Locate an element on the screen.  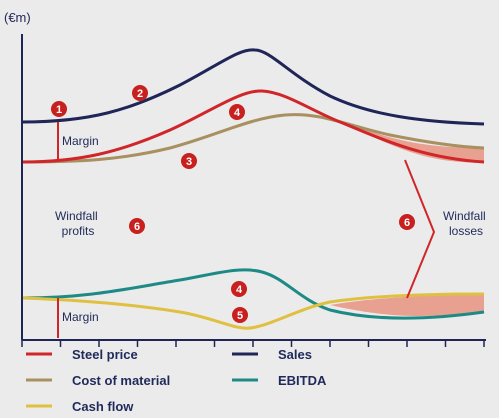
marker-number: 5 is located at coordinates (240, 316).